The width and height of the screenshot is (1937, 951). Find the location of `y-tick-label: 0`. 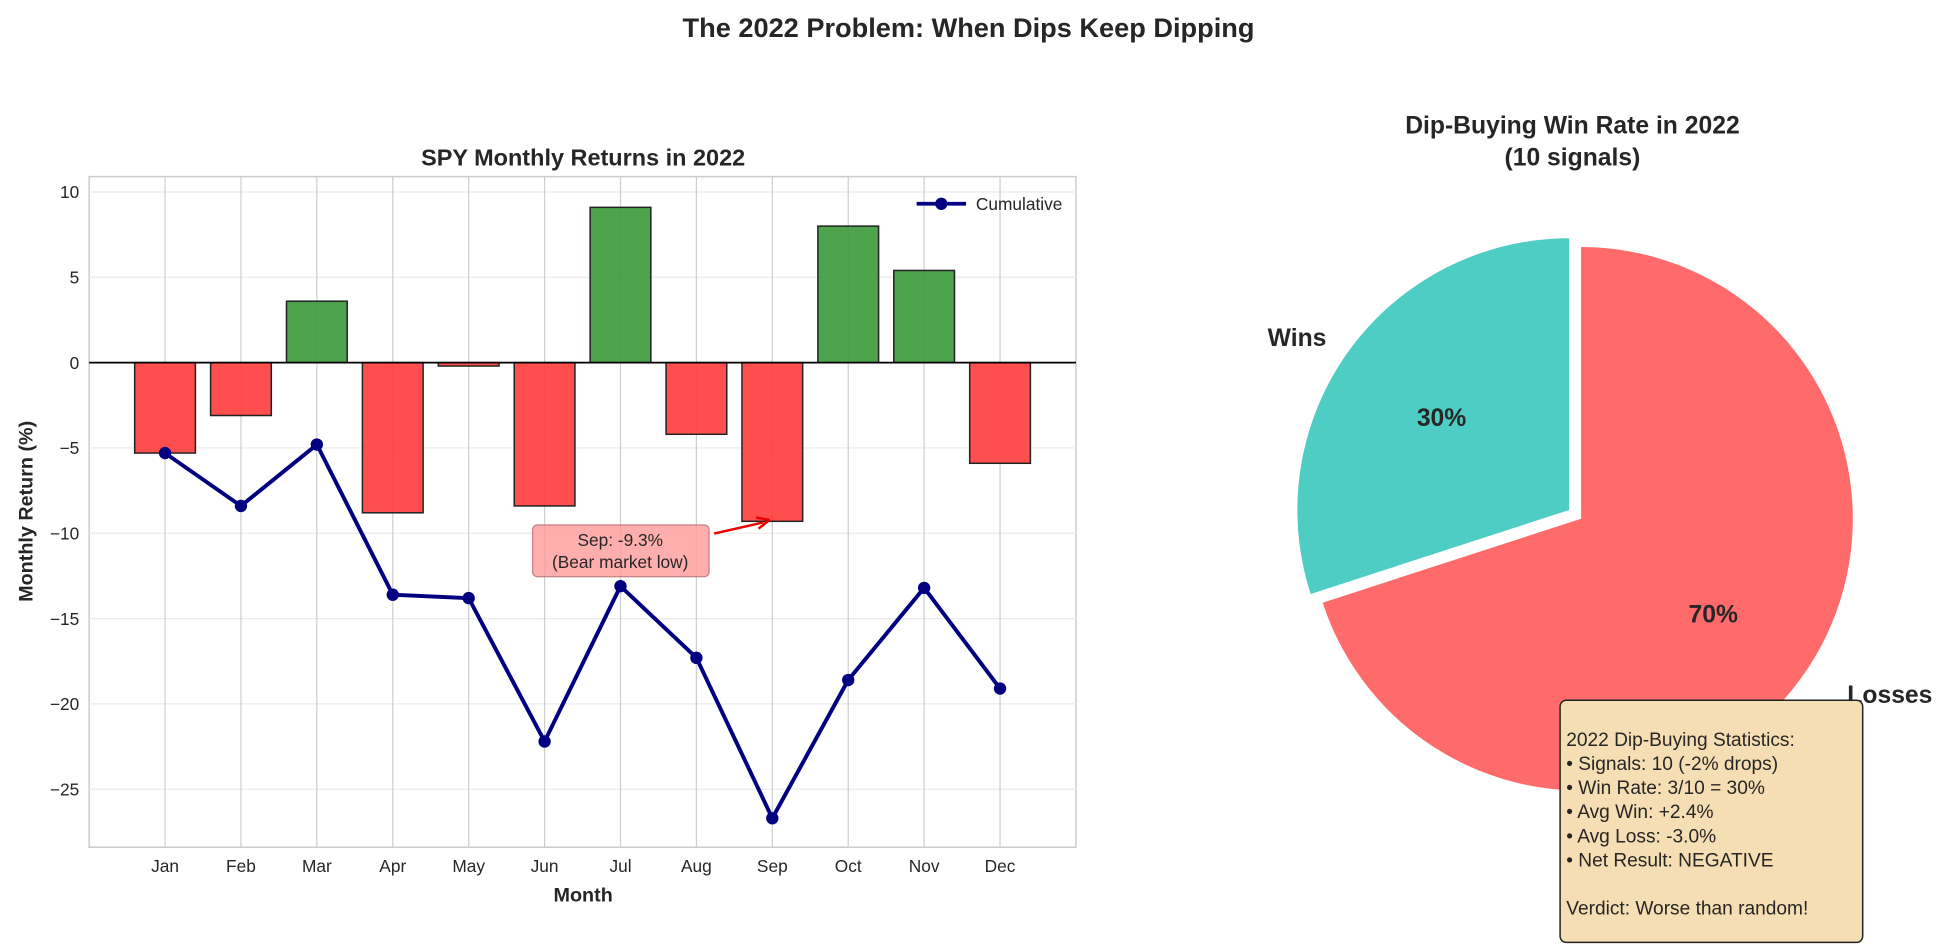

y-tick-label: 0 is located at coordinates (75, 363).